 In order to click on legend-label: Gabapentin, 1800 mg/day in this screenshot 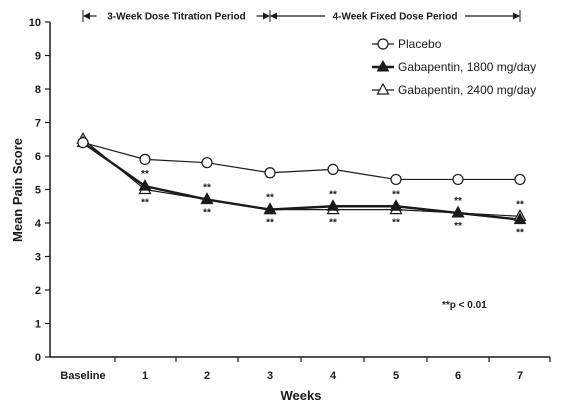, I will do `click(467, 67)`.